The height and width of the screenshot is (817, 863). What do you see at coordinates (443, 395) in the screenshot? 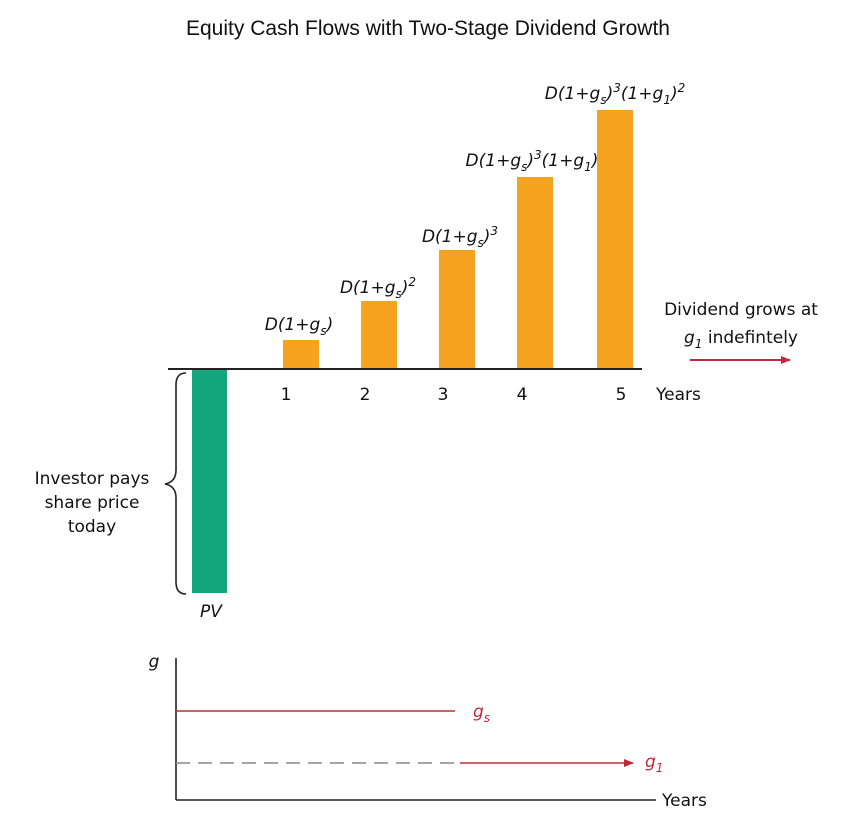
I see `year-label-3: 3` at bounding box center [443, 395].